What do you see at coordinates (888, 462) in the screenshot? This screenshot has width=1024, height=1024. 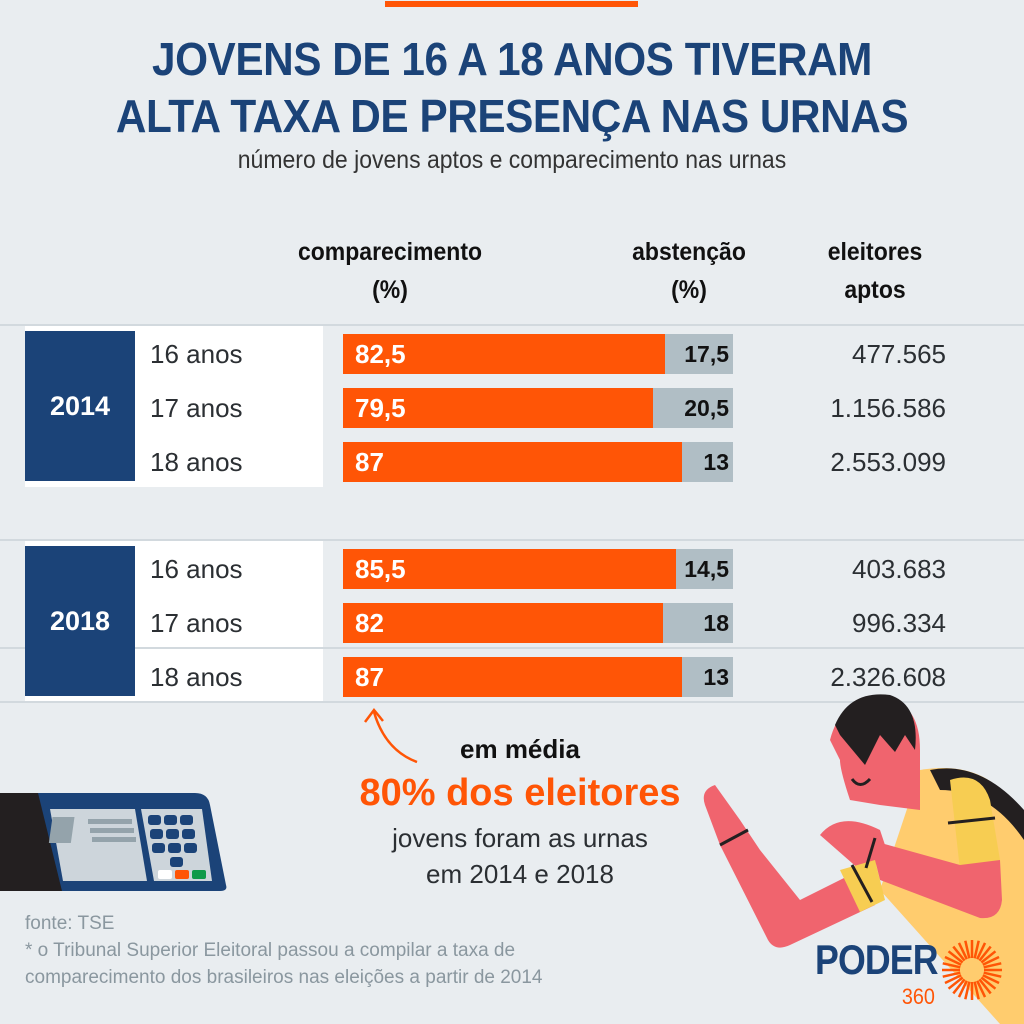 I see `eligible-voters-value: 2.553.099` at bounding box center [888, 462].